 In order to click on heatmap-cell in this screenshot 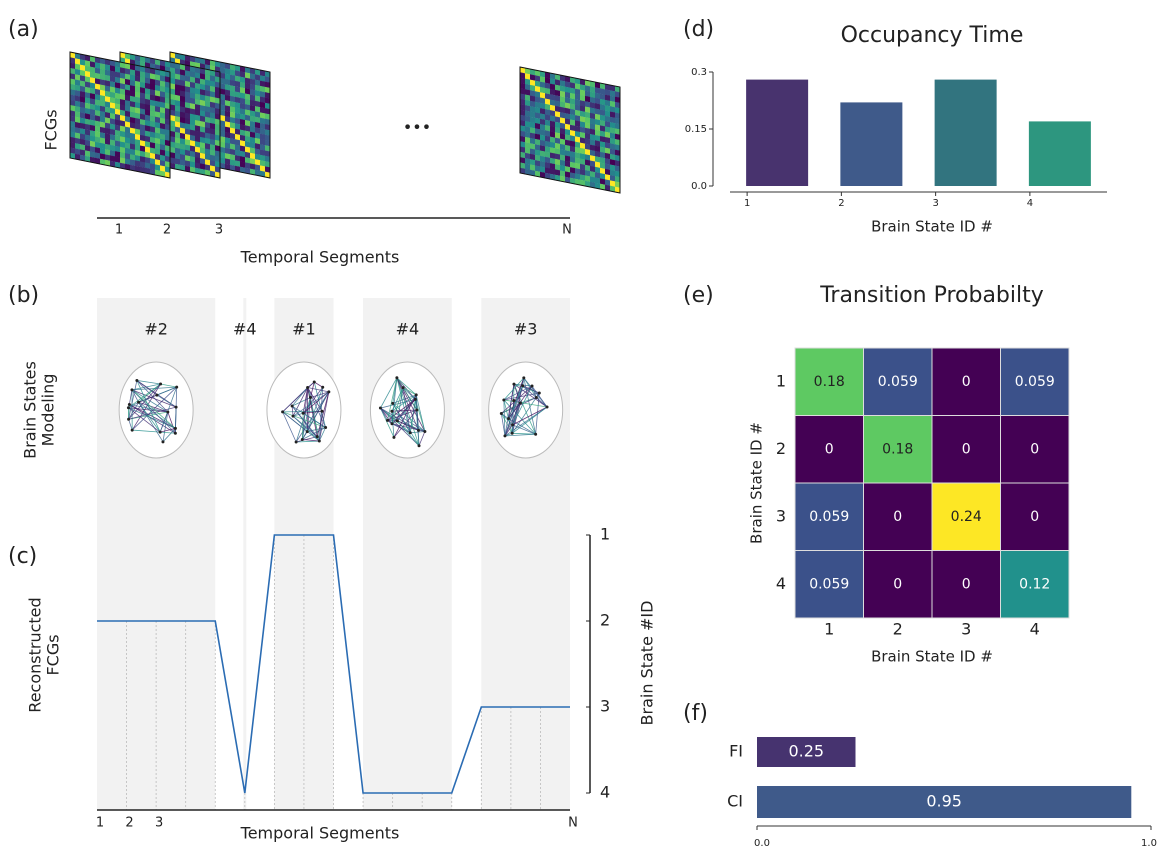, I will do `click(829, 449)`.